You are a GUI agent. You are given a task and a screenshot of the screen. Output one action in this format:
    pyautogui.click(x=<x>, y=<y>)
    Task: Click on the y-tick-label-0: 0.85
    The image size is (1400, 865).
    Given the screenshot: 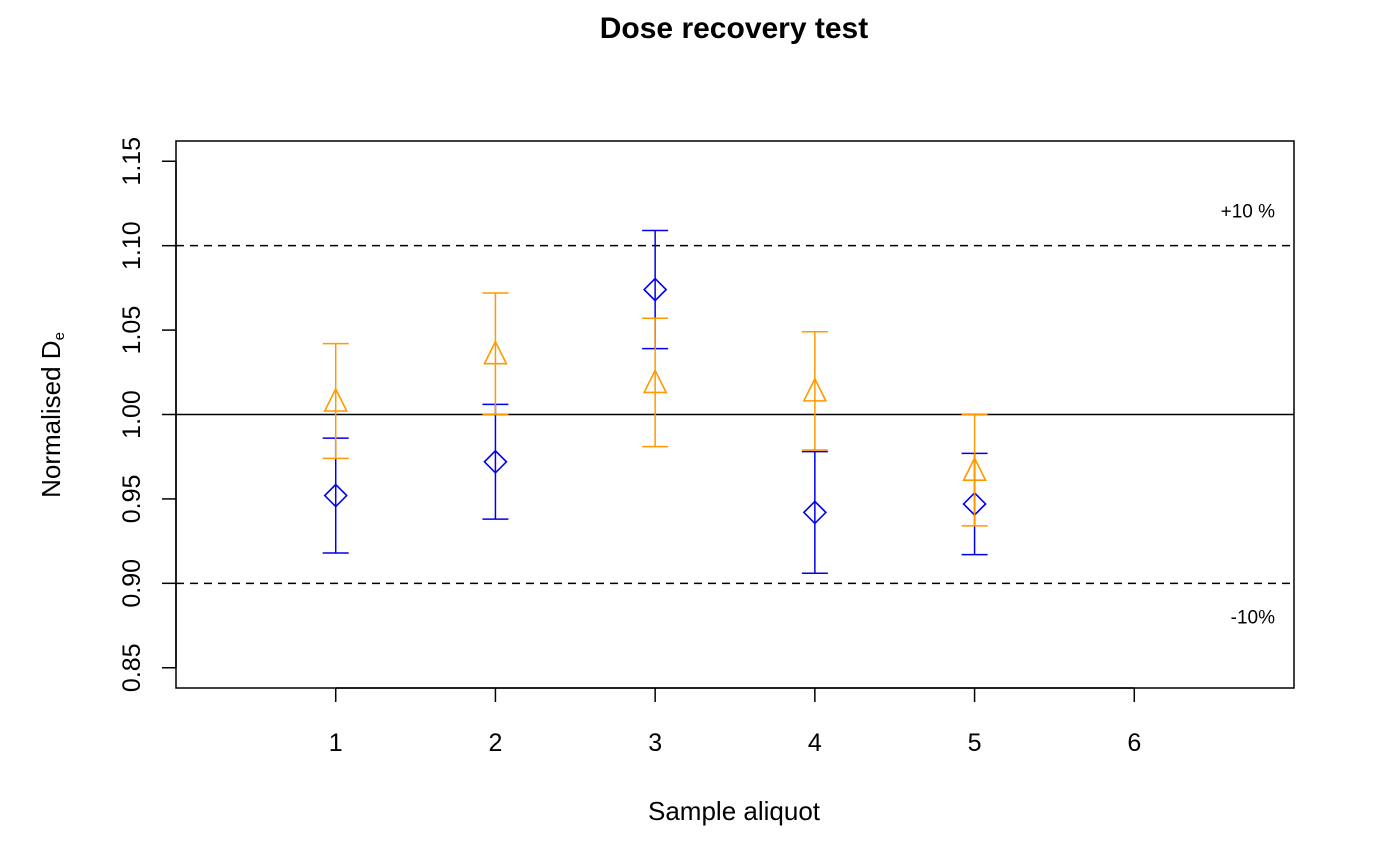 What is the action you would take?
    pyautogui.click(x=132, y=667)
    